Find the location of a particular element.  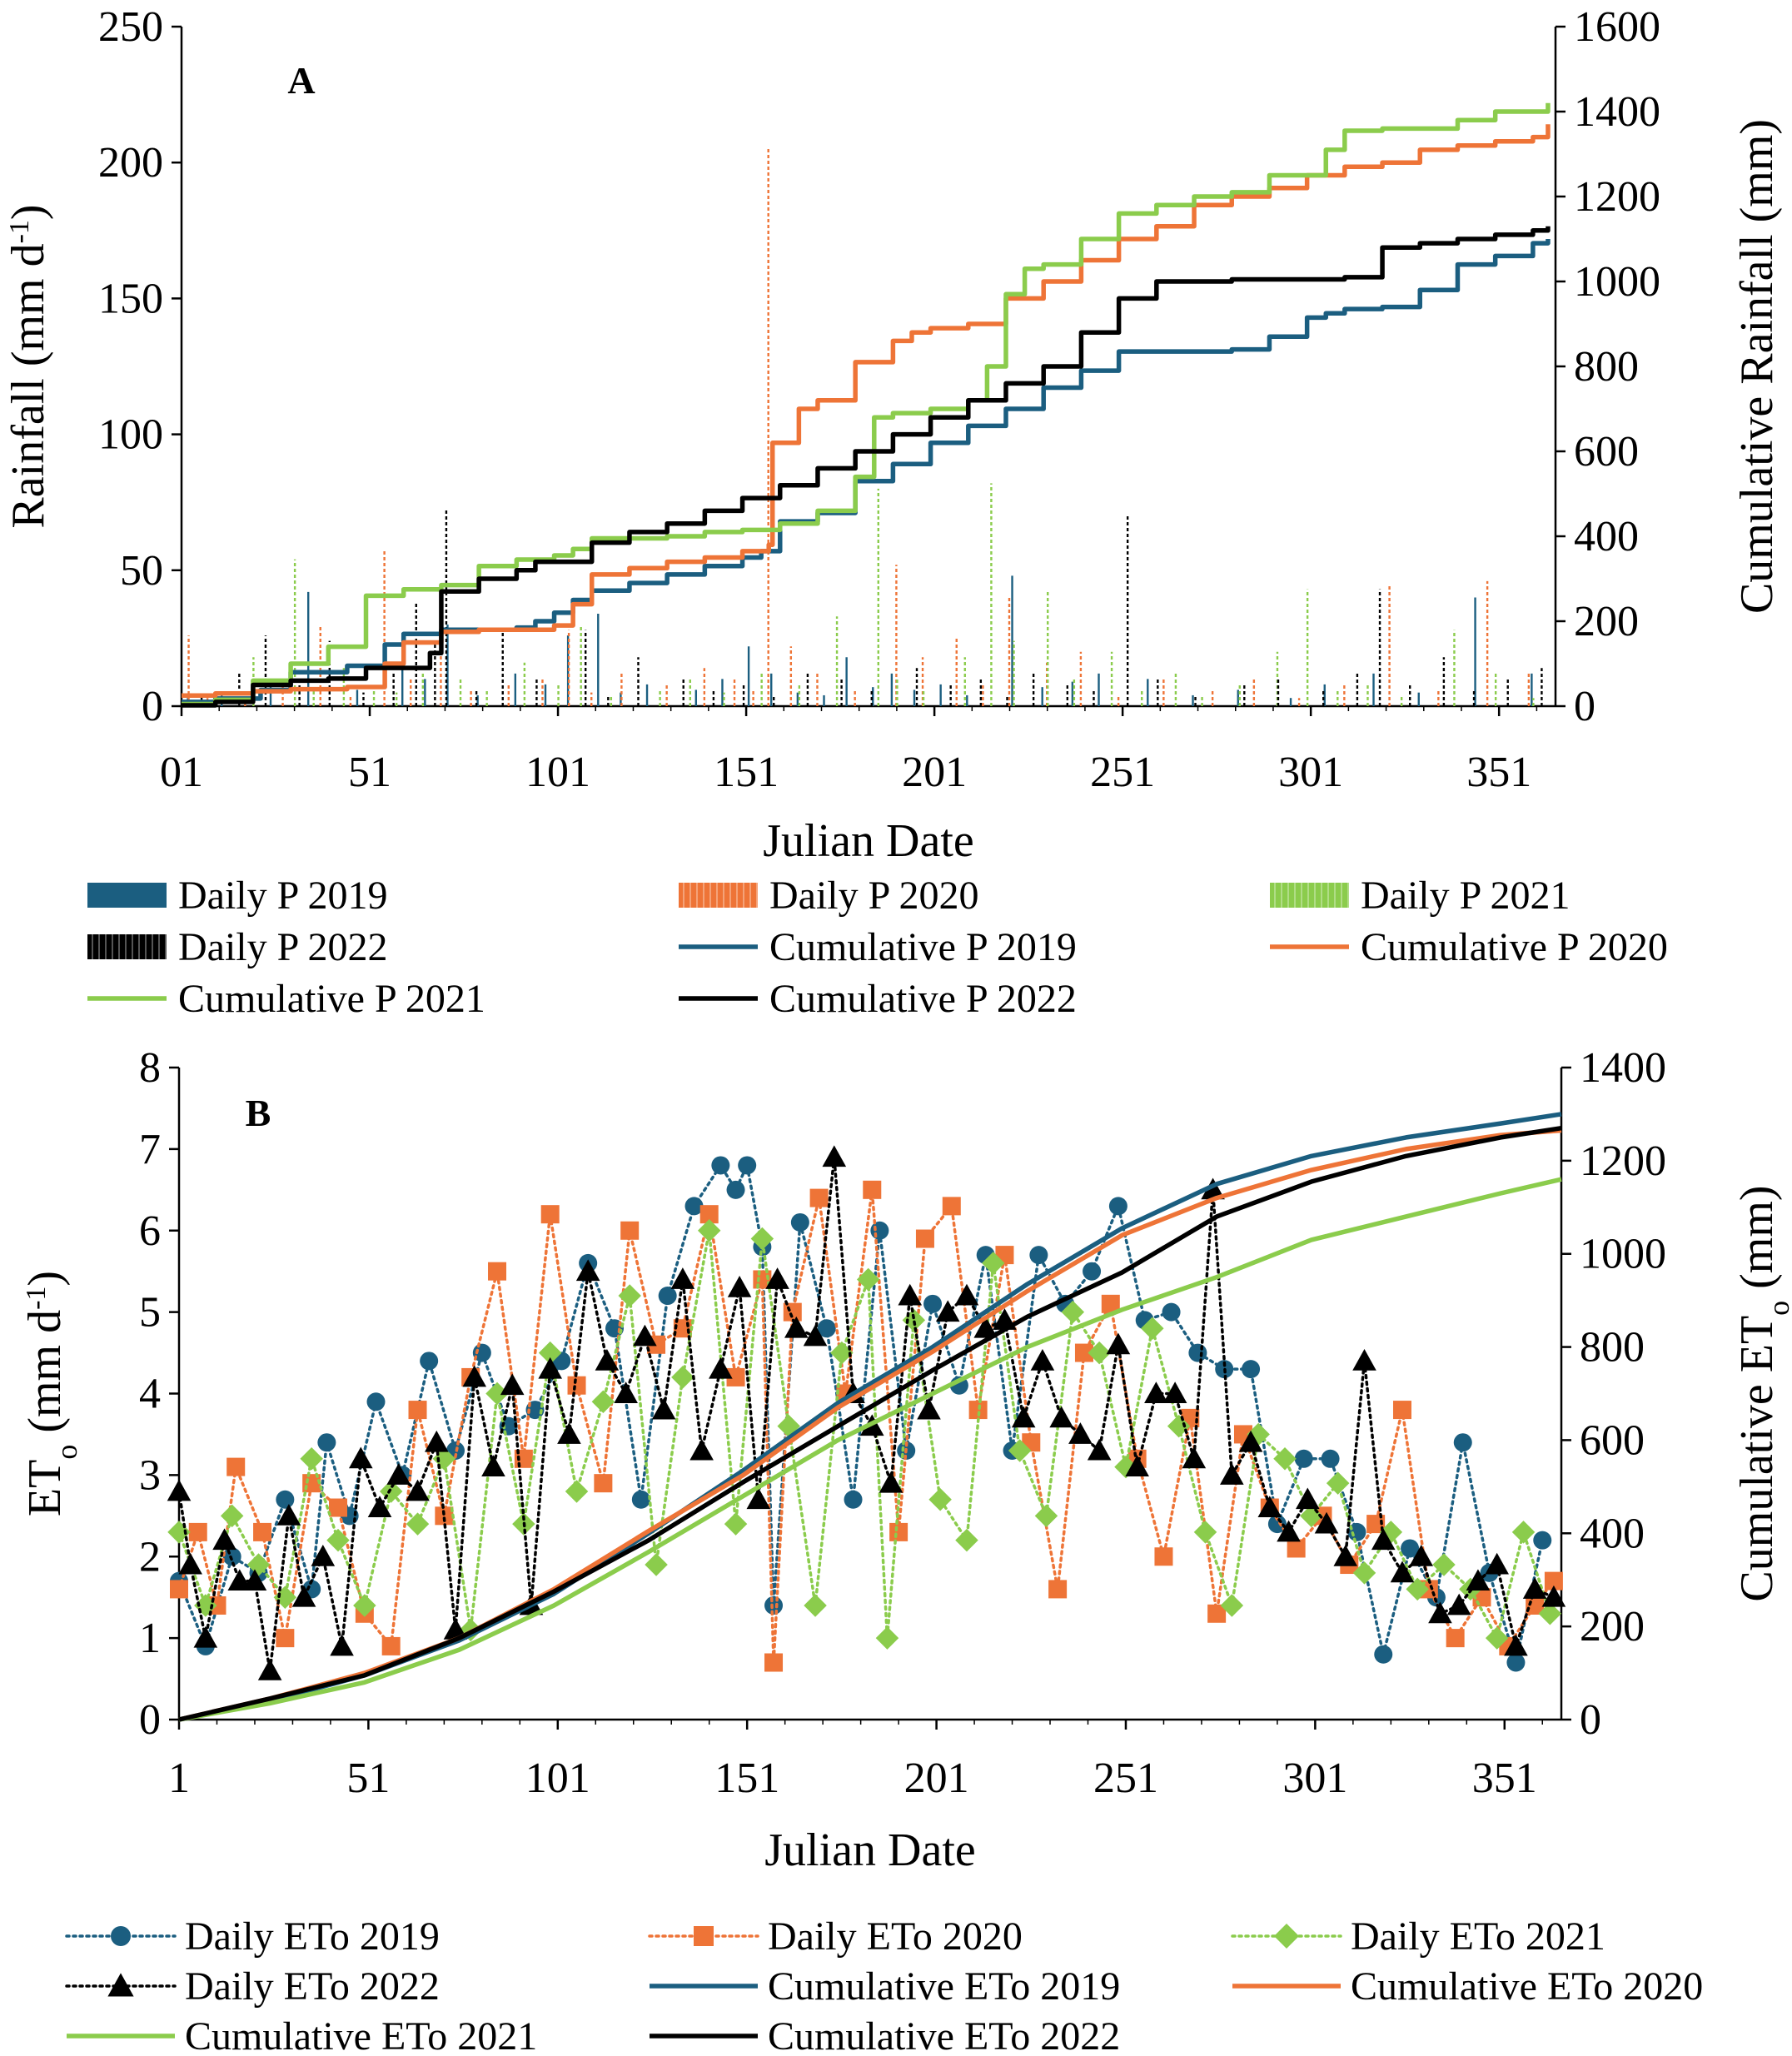

y-tick-label: 3 is located at coordinates (150, 1475).